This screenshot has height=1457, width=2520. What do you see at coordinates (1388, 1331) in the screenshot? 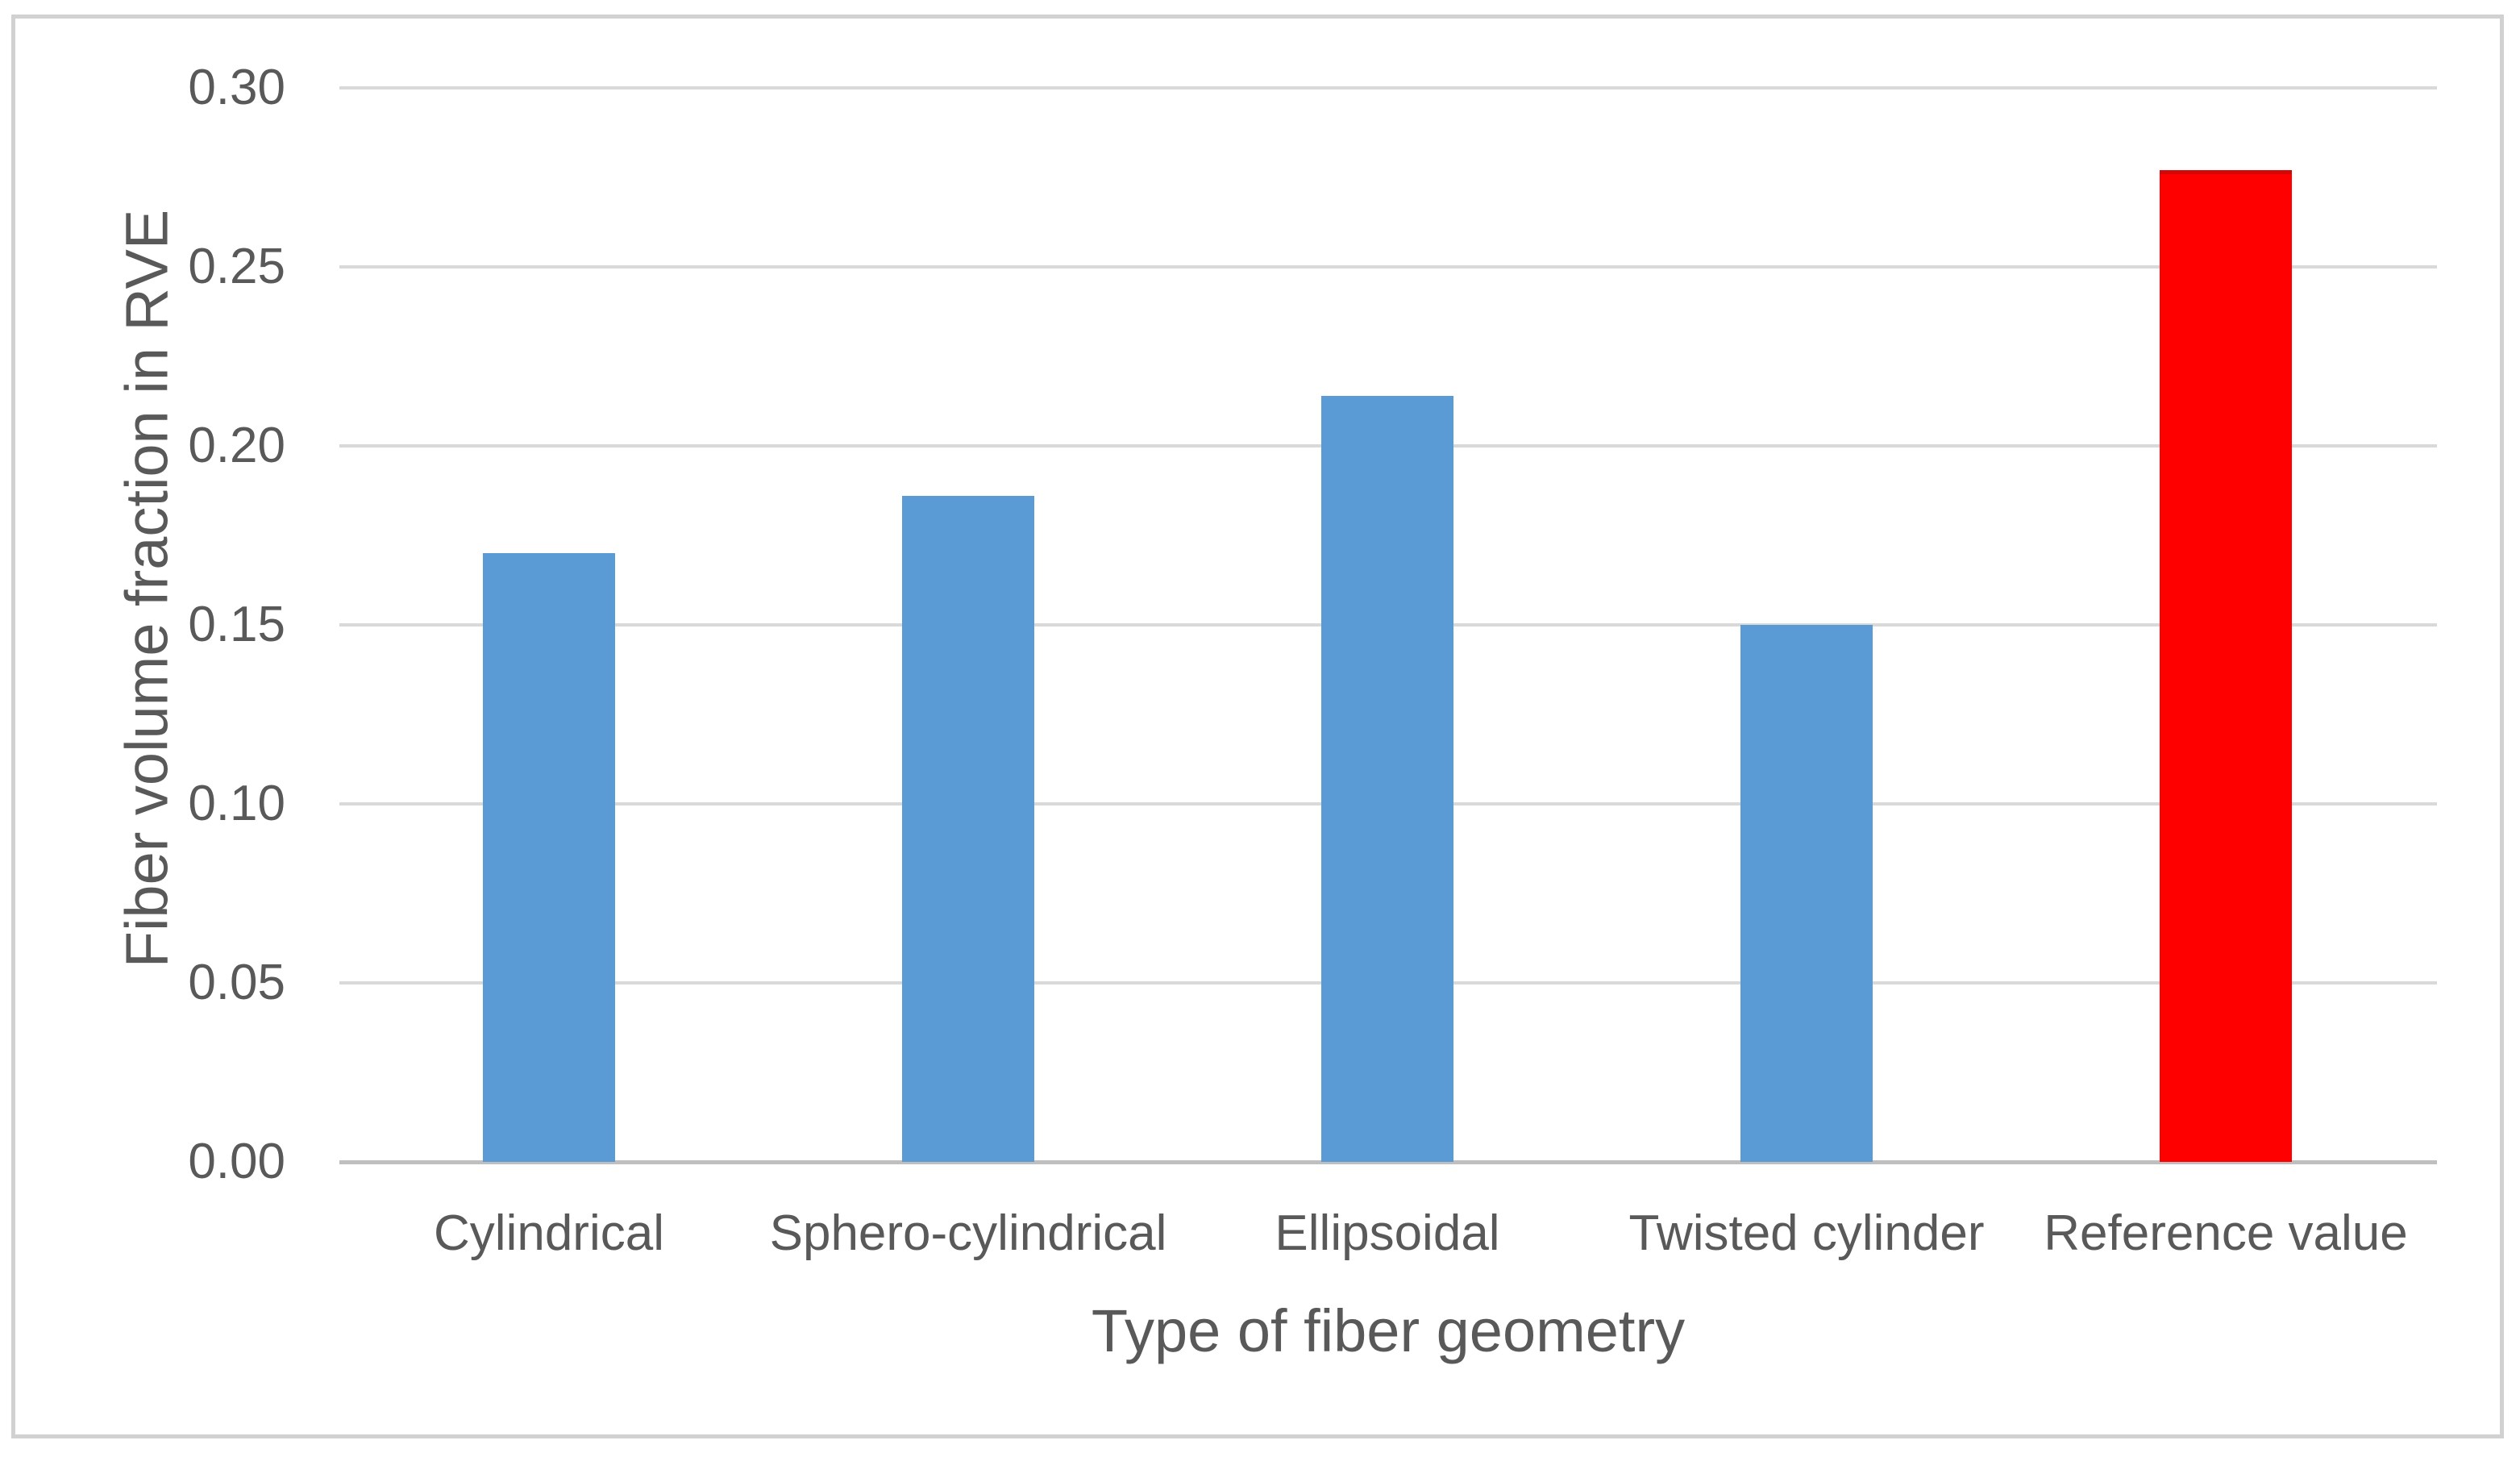
I see `x-axis-title: Type of fiber geometry` at bounding box center [1388, 1331].